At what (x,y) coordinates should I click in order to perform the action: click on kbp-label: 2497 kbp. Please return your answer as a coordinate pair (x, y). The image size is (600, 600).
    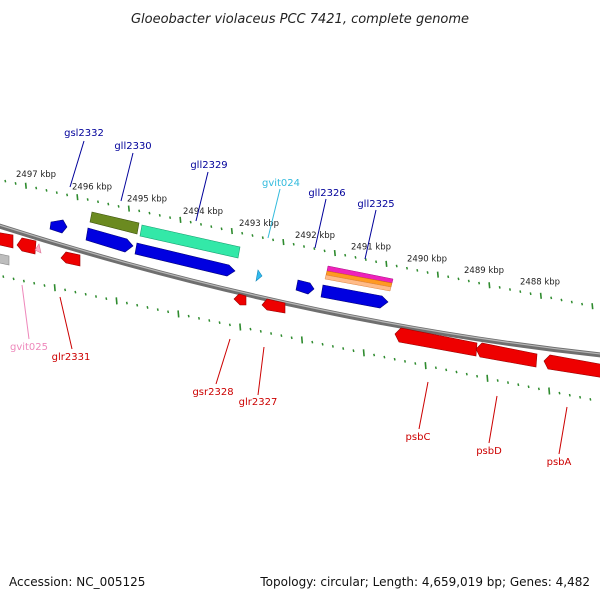
    Looking at the image, I should click on (36, 175).